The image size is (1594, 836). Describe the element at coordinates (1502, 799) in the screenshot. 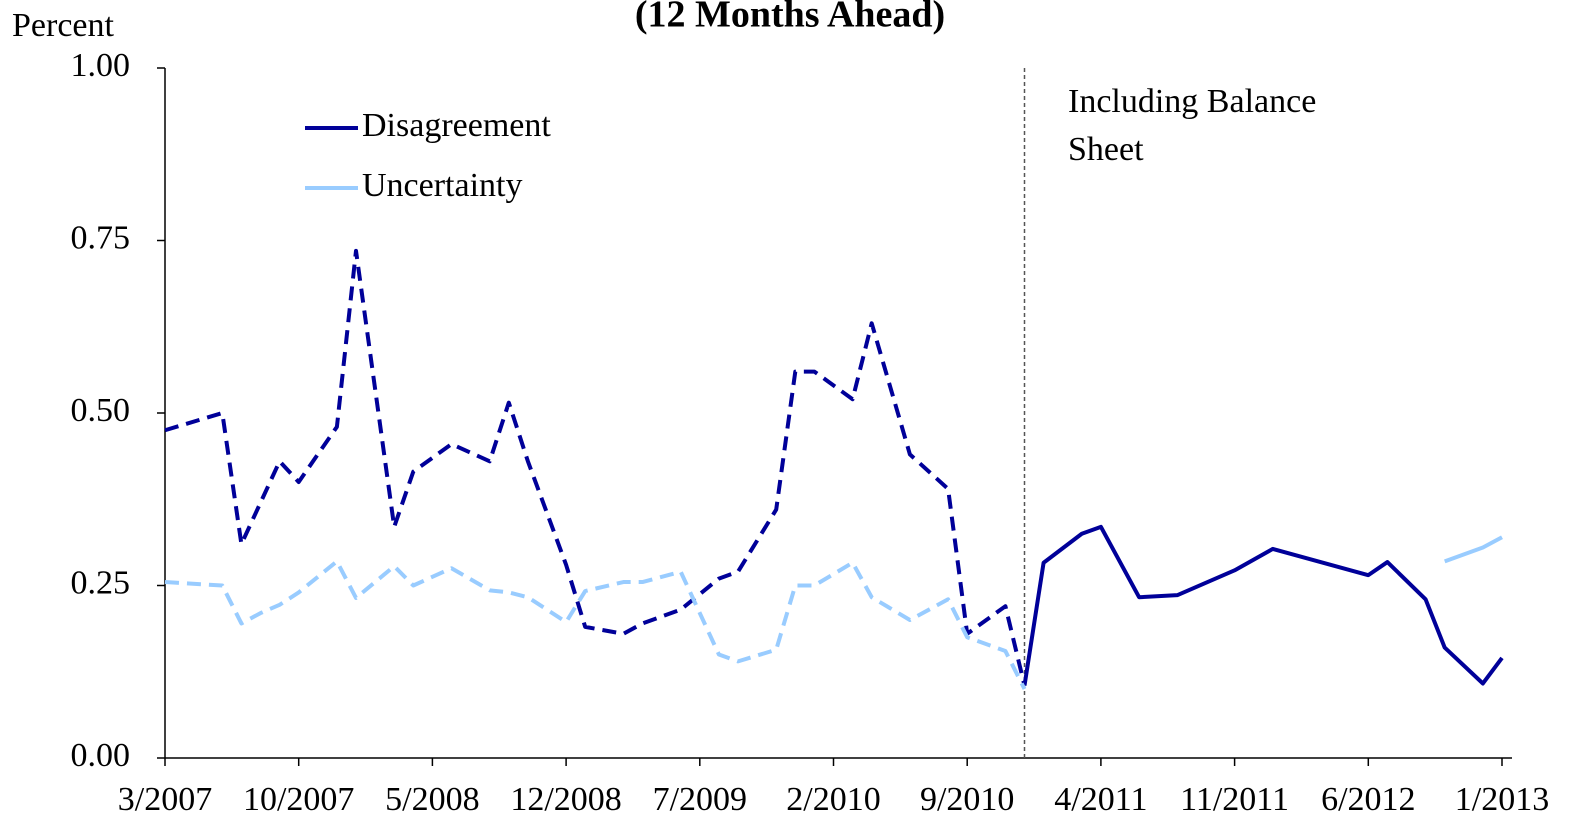

I see `x-tick-label: 1/2013` at that location.